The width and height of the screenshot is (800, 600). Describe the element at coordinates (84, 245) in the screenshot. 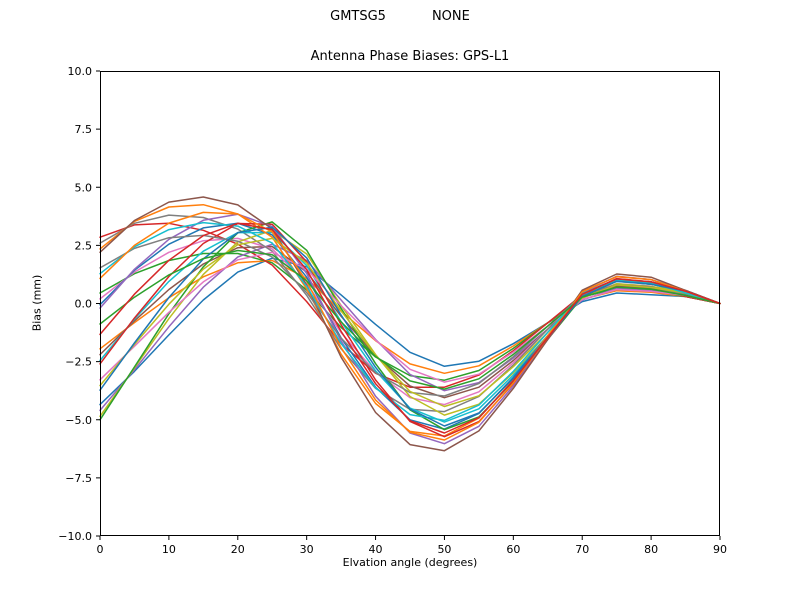

I see `y-tick-label: 2.5` at that location.